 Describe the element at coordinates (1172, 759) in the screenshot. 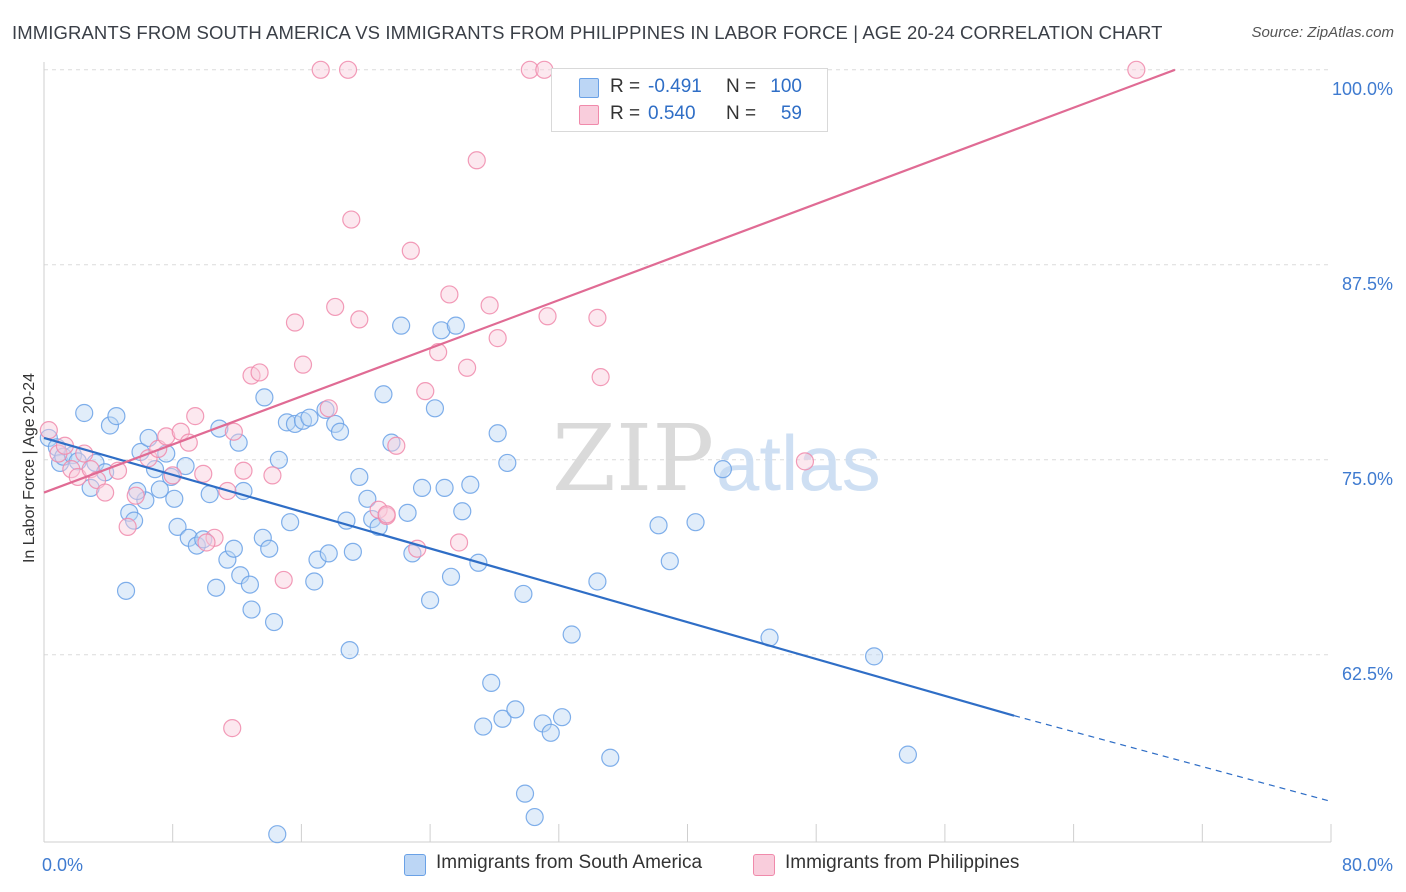

I see `trend-line-dashed-south-america` at that location.